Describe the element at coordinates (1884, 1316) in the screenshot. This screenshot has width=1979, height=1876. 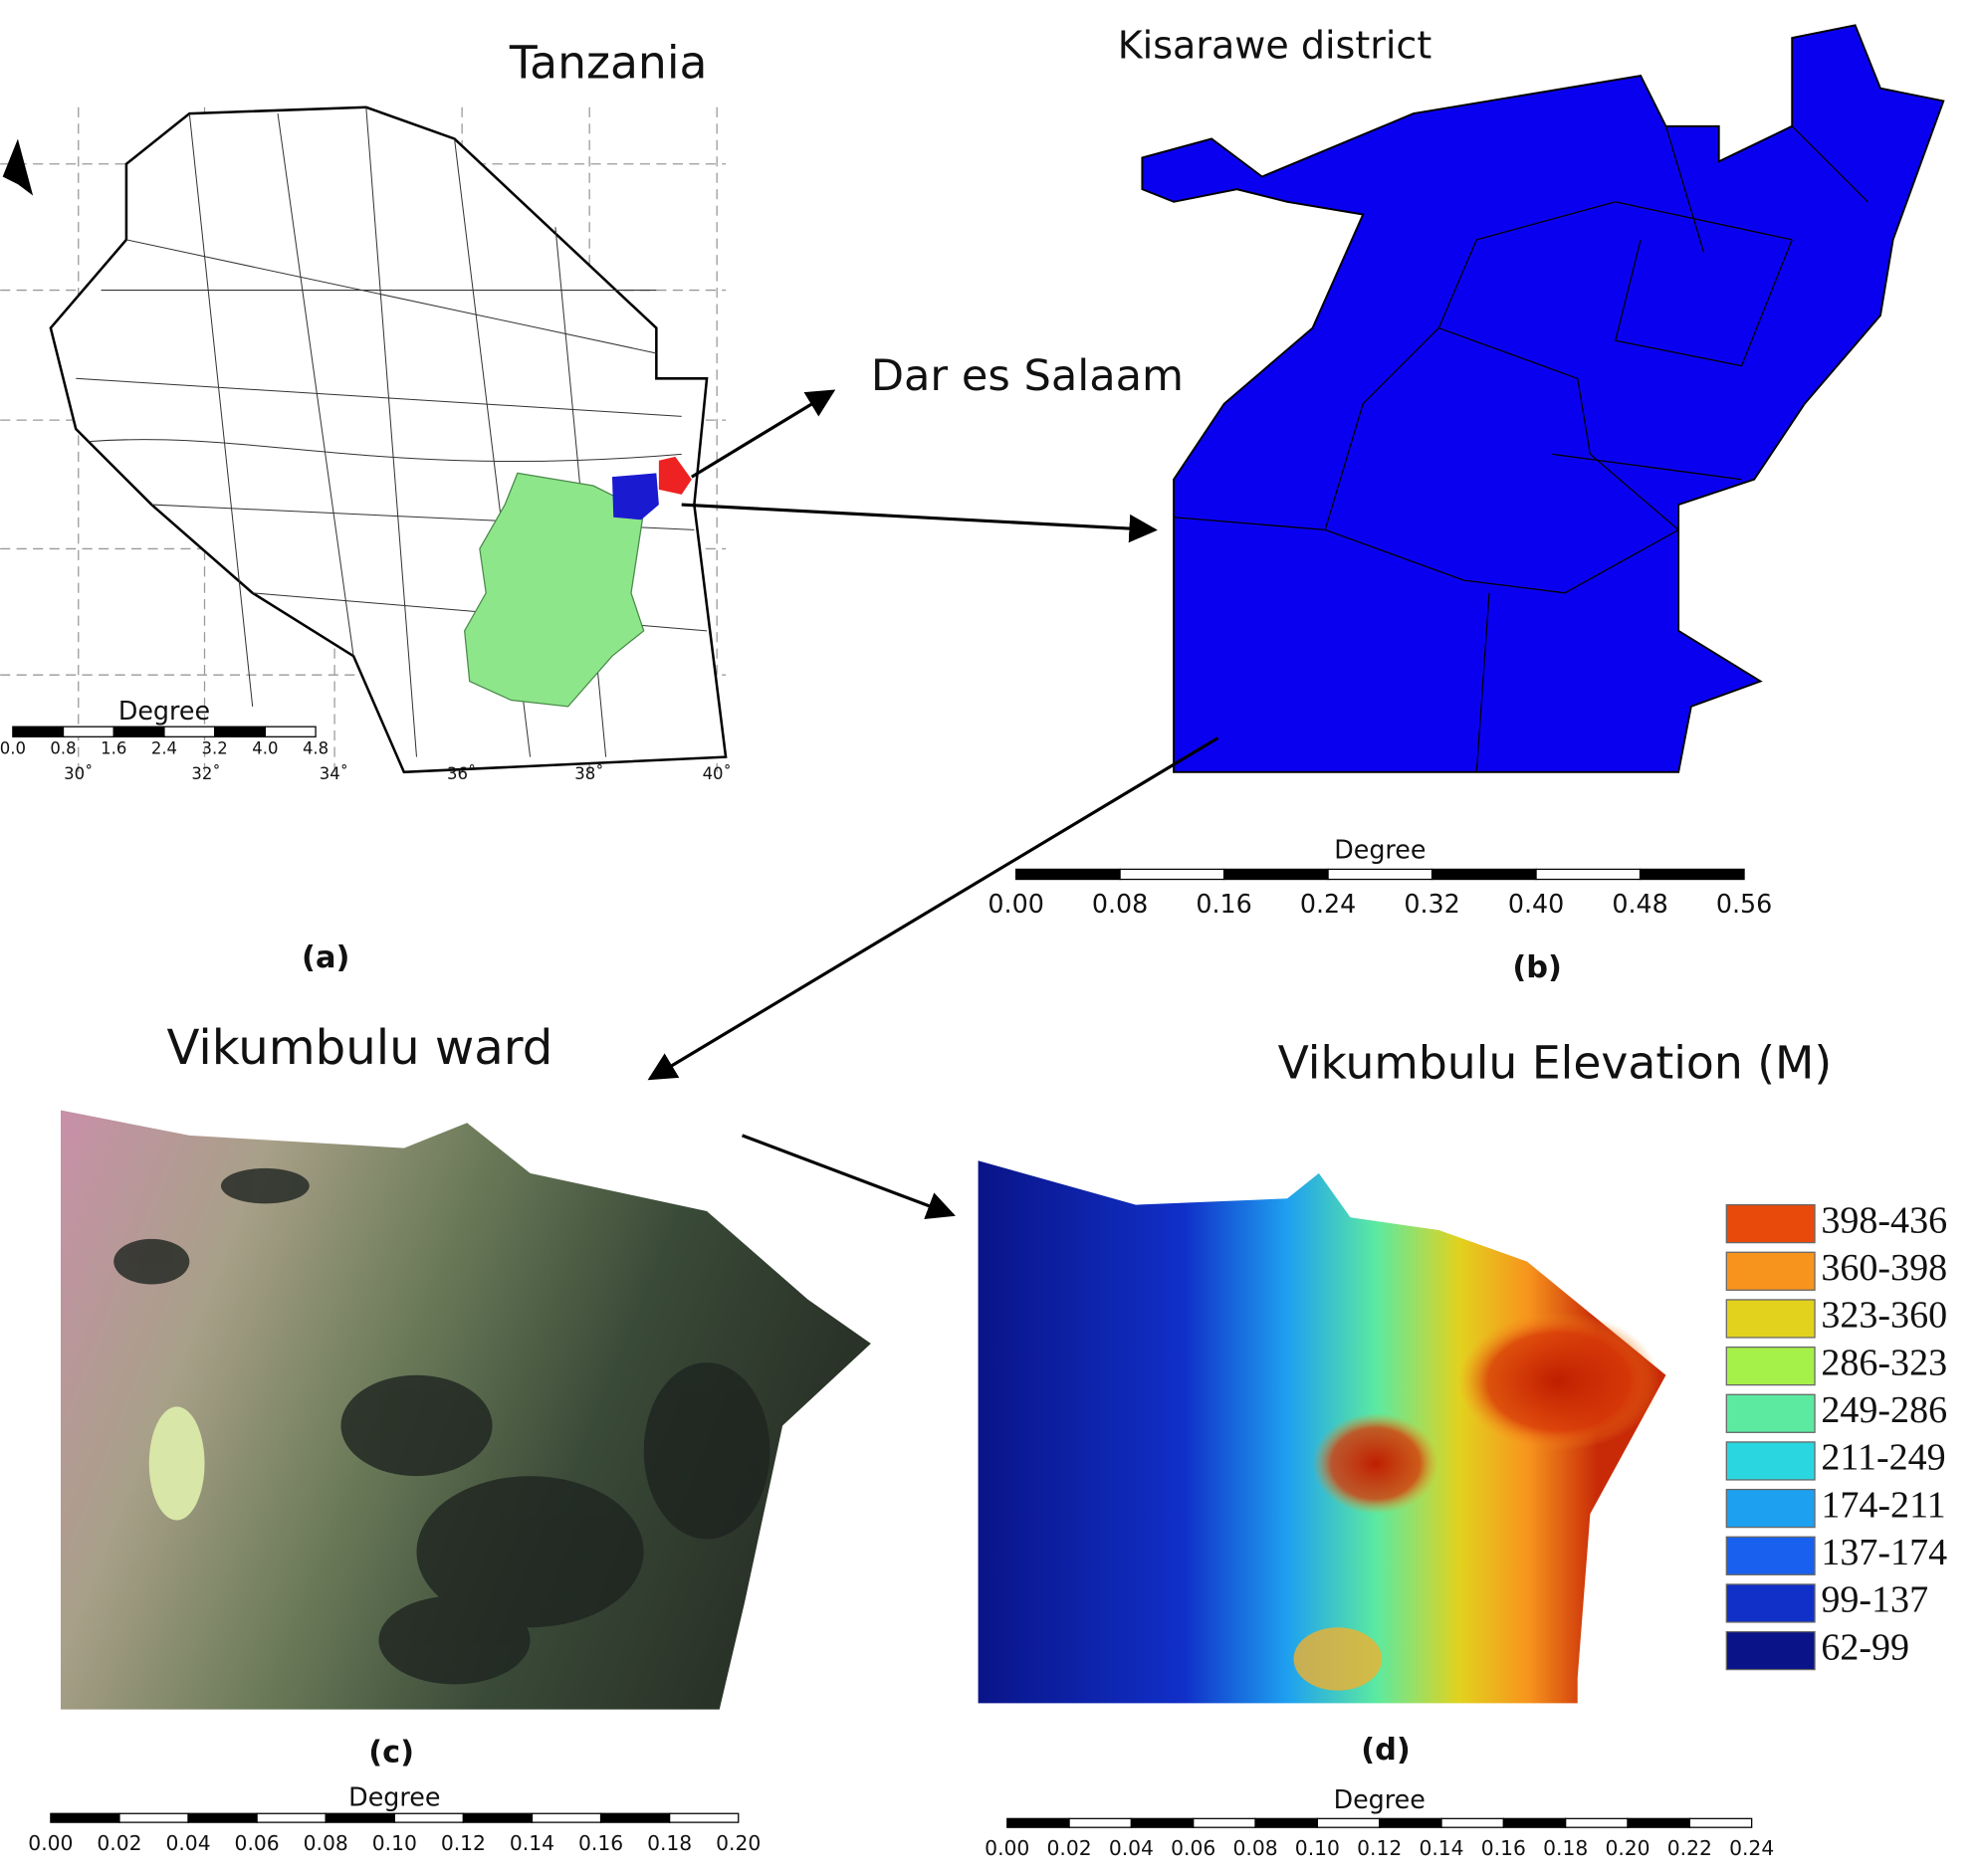
I see `legend-label: 323-360` at that location.